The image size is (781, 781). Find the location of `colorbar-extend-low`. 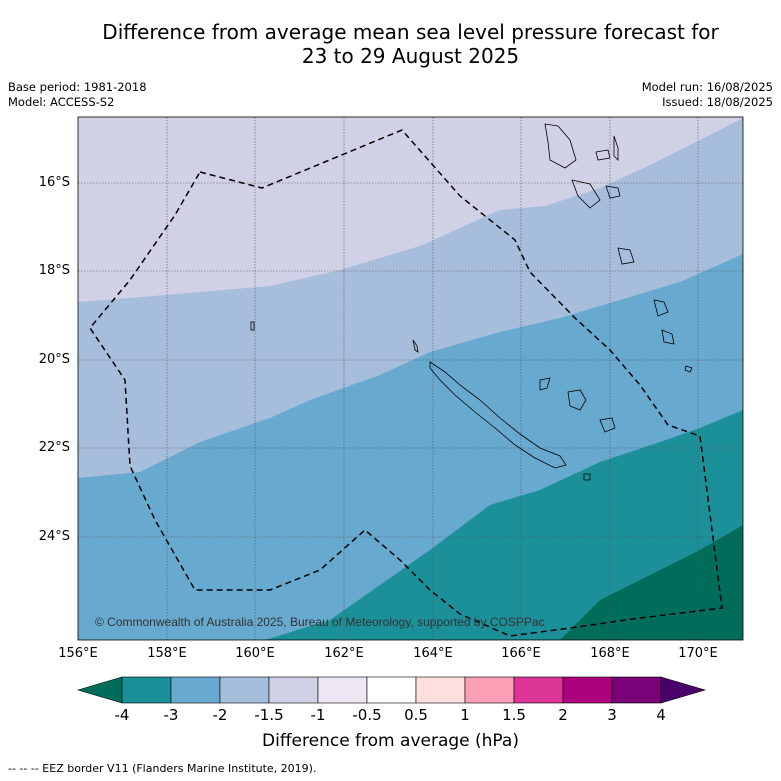

colorbar-extend-low is located at coordinates (99, 690).